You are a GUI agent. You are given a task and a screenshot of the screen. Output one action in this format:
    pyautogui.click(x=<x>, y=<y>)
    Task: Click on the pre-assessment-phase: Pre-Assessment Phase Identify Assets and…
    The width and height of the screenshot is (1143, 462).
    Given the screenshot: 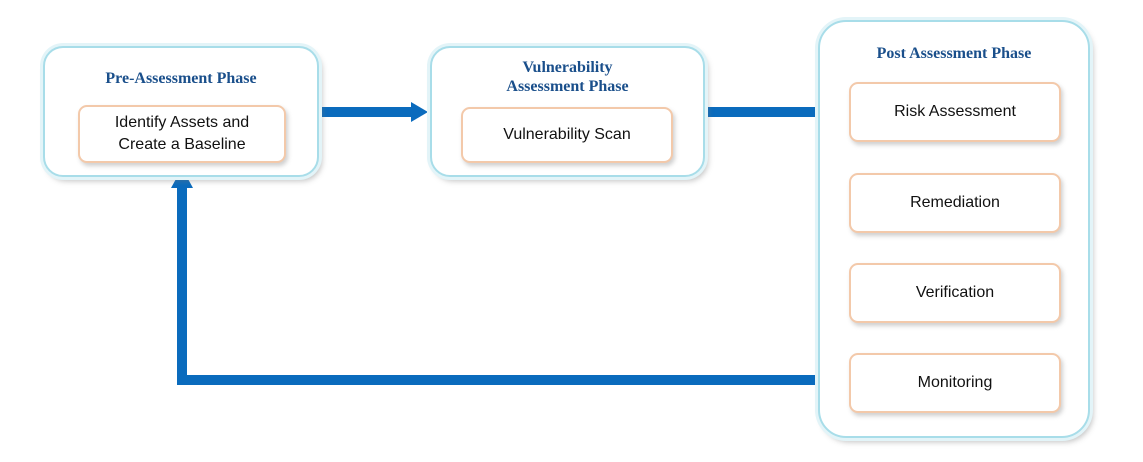 What is the action you would take?
    pyautogui.click(x=181, y=111)
    